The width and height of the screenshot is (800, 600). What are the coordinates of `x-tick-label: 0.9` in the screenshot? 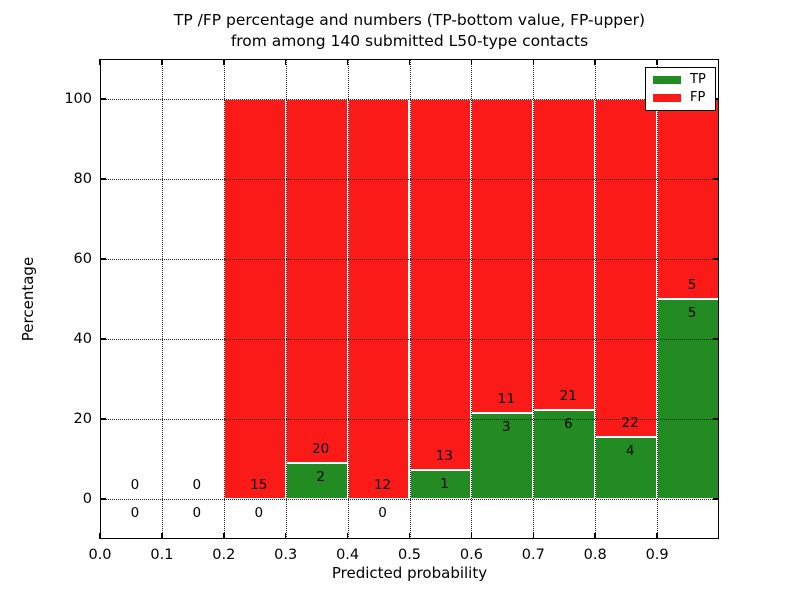 It's located at (657, 555).